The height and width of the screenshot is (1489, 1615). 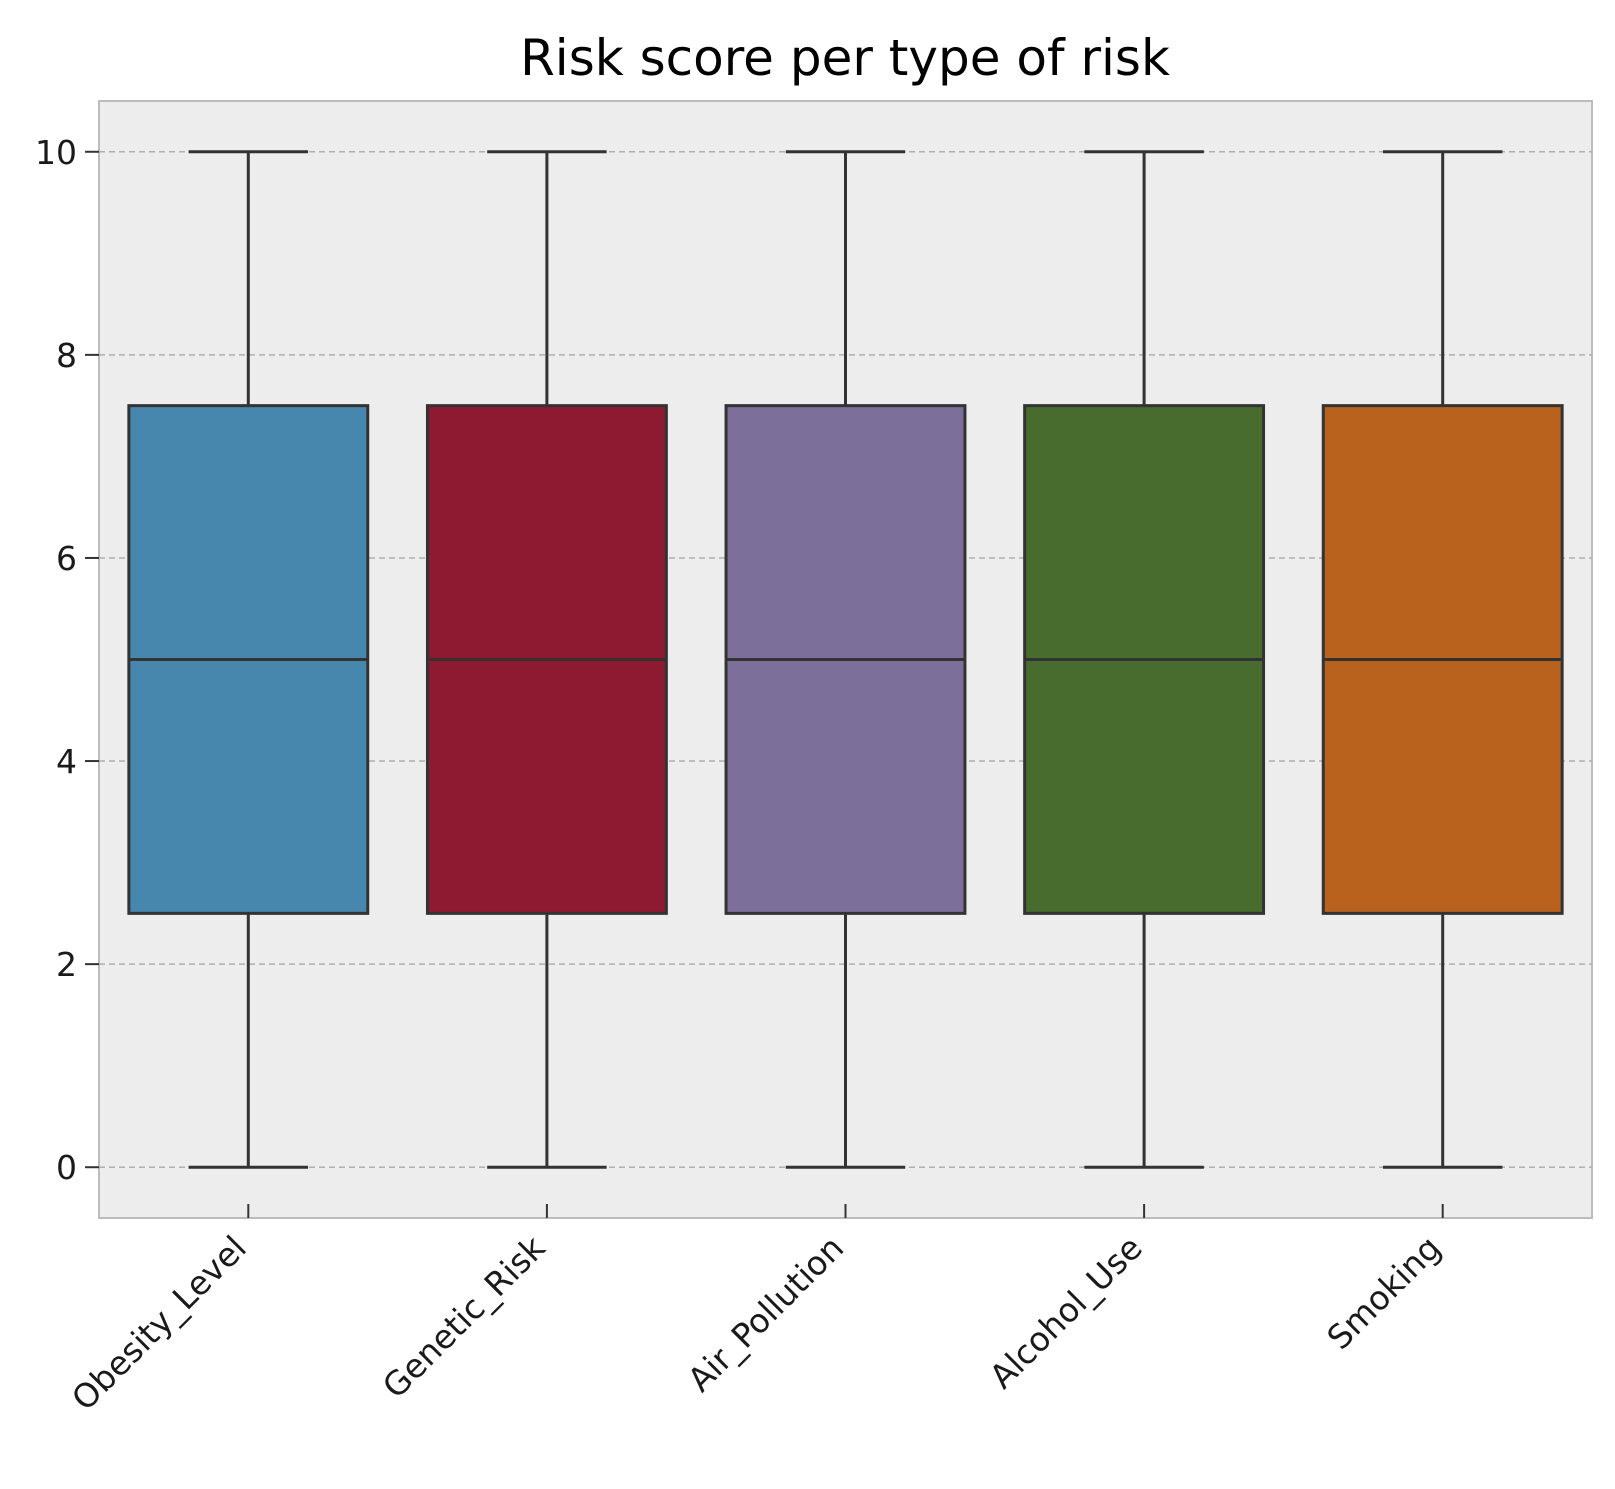 I want to click on y-tick-label: 10, so click(x=56, y=152).